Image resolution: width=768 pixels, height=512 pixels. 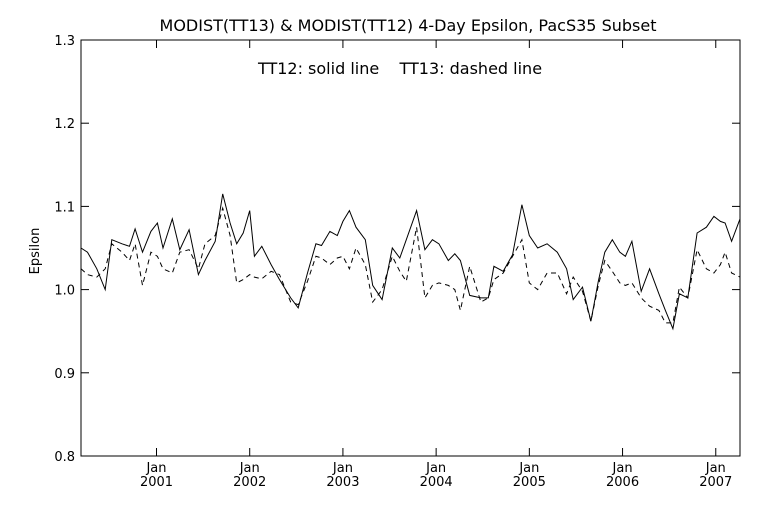 I want to click on y-tick-label: 1.2, so click(x=64, y=124).